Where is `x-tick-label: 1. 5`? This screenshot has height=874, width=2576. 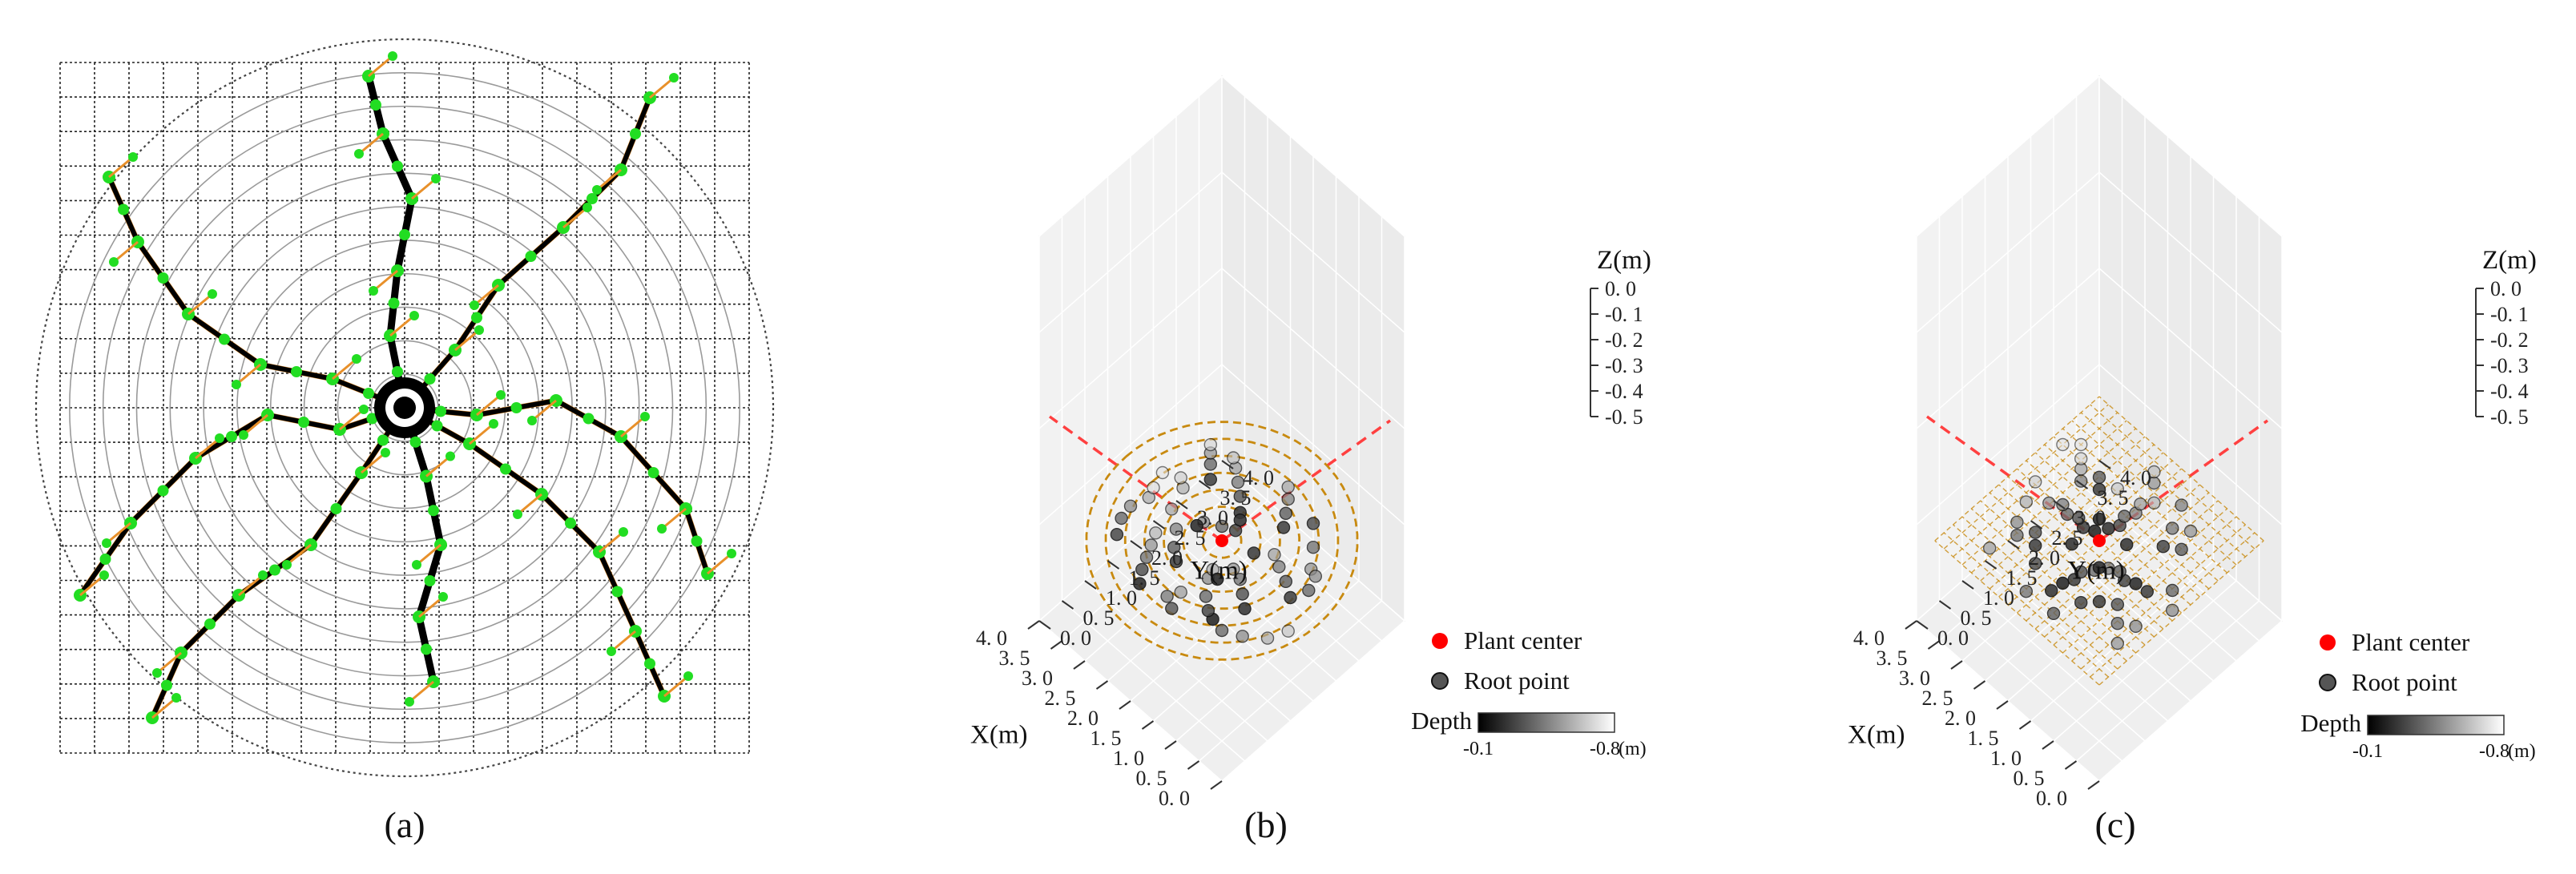 x-tick-label: 1. 5 is located at coordinates (1983, 738).